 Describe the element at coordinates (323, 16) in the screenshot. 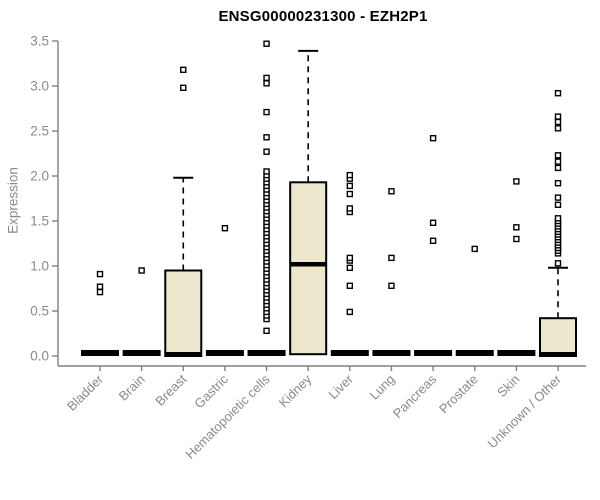

I see `chart-title: ENSG00000231300 - EZH2P1` at that location.